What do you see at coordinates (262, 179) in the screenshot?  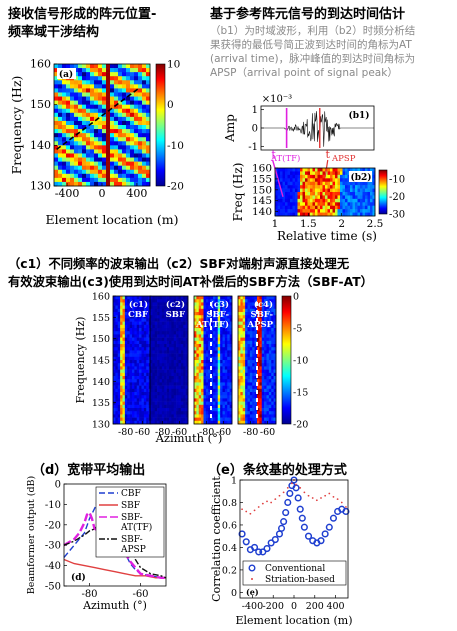 I see `b2-ytick-label: 155` at bounding box center [262, 179].